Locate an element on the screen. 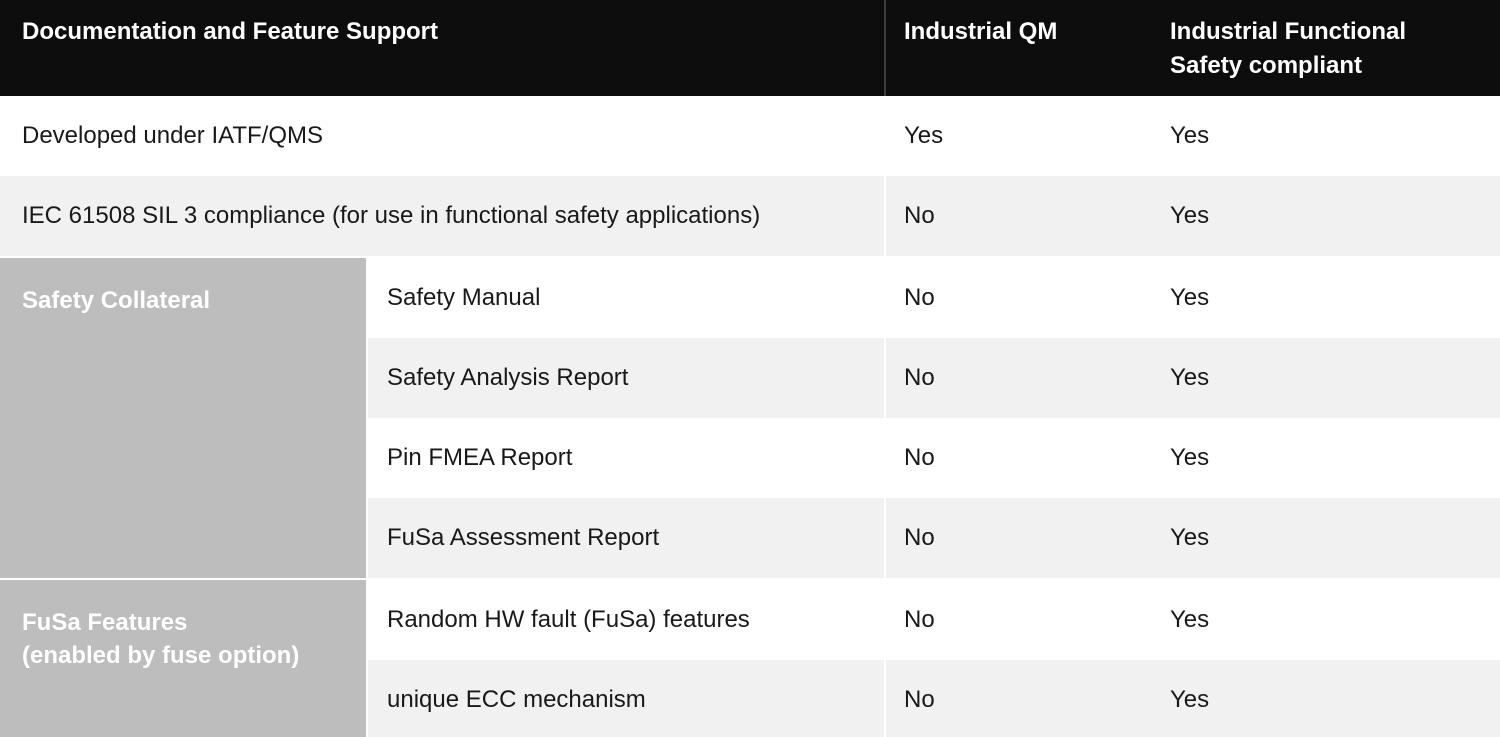 Image resolution: width=1500 pixels, height=737 pixels. table-row: Safety Manual No Yes is located at coordinates (934, 298).